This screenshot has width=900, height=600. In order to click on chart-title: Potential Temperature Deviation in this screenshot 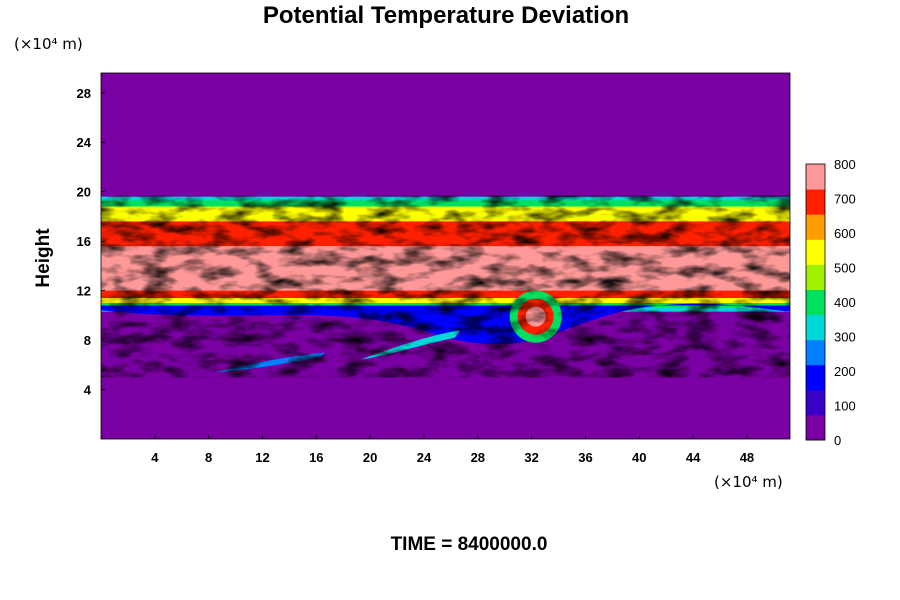, I will do `click(446, 15)`.